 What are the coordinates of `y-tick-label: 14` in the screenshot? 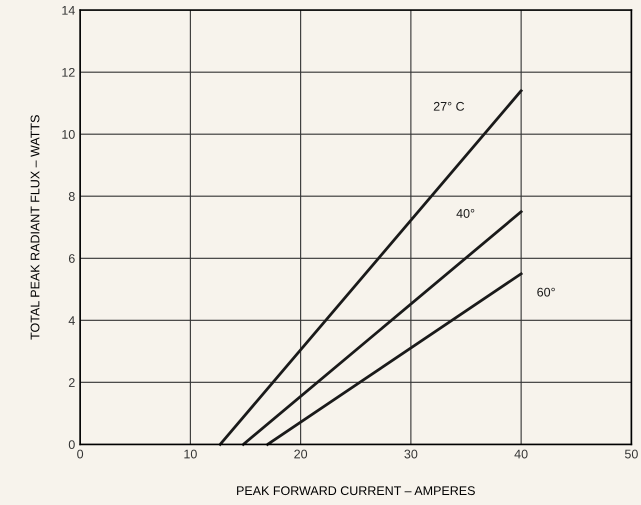 It's located at (68, 10).